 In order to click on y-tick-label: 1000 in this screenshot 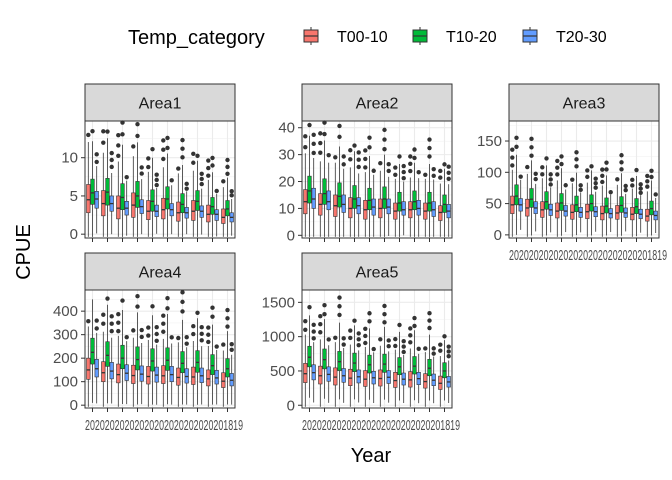, I will do `click(278, 337)`.